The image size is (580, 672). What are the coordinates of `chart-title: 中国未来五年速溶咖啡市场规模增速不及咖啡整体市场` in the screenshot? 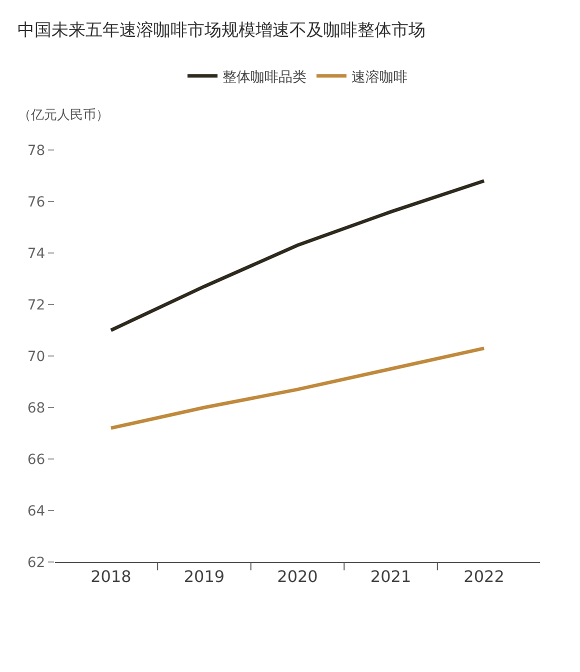 It's located at (221, 30).